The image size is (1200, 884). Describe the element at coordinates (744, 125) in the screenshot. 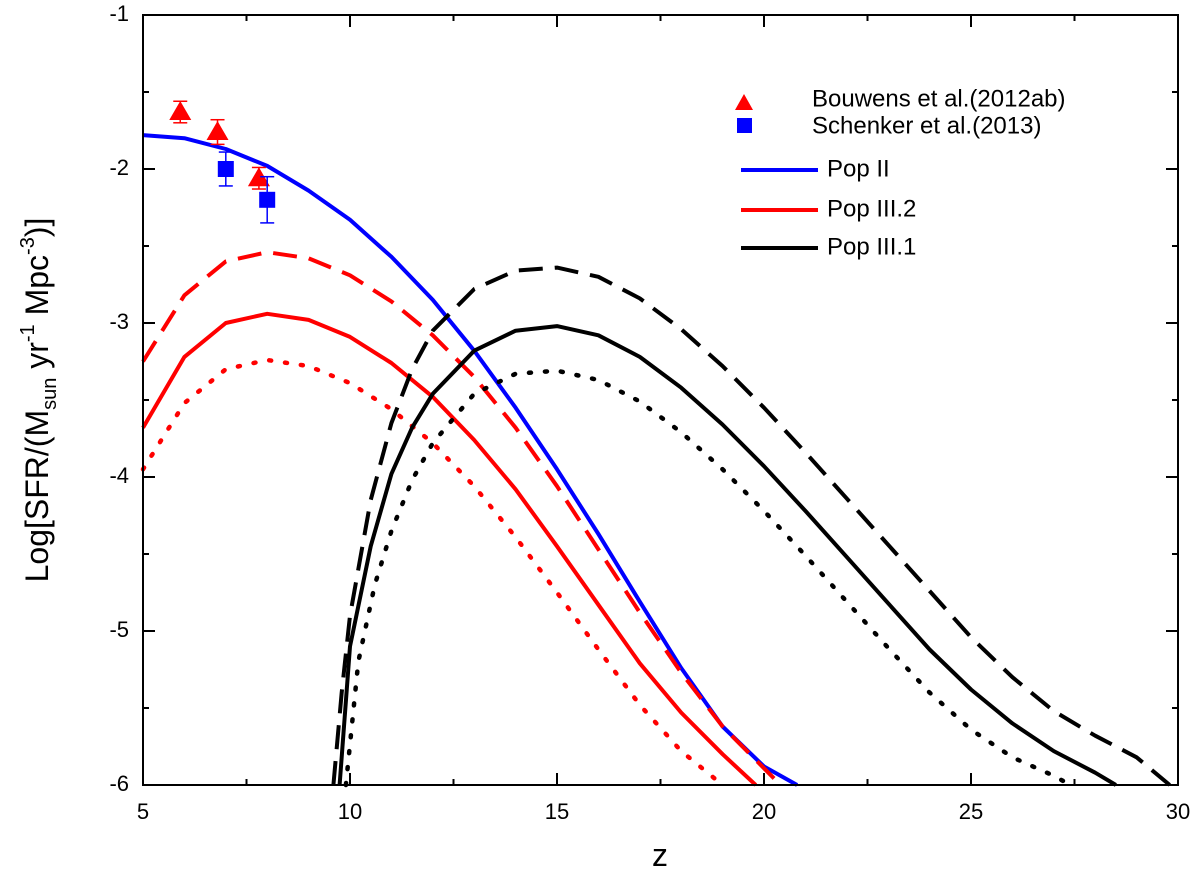

I see `legend-square-marker` at that location.